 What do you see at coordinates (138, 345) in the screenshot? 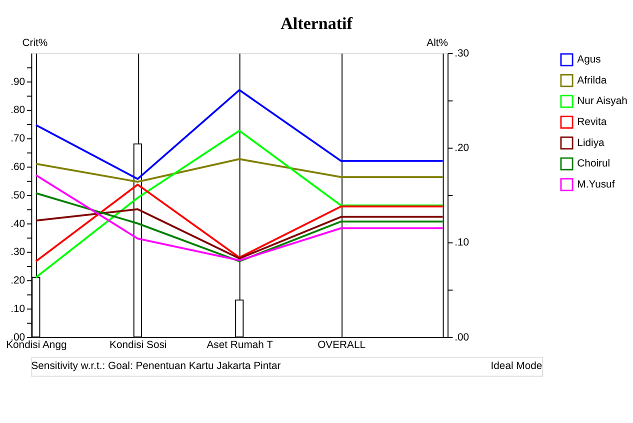
I see `x-tick-label: Kondisi Sosi` at bounding box center [138, 345].